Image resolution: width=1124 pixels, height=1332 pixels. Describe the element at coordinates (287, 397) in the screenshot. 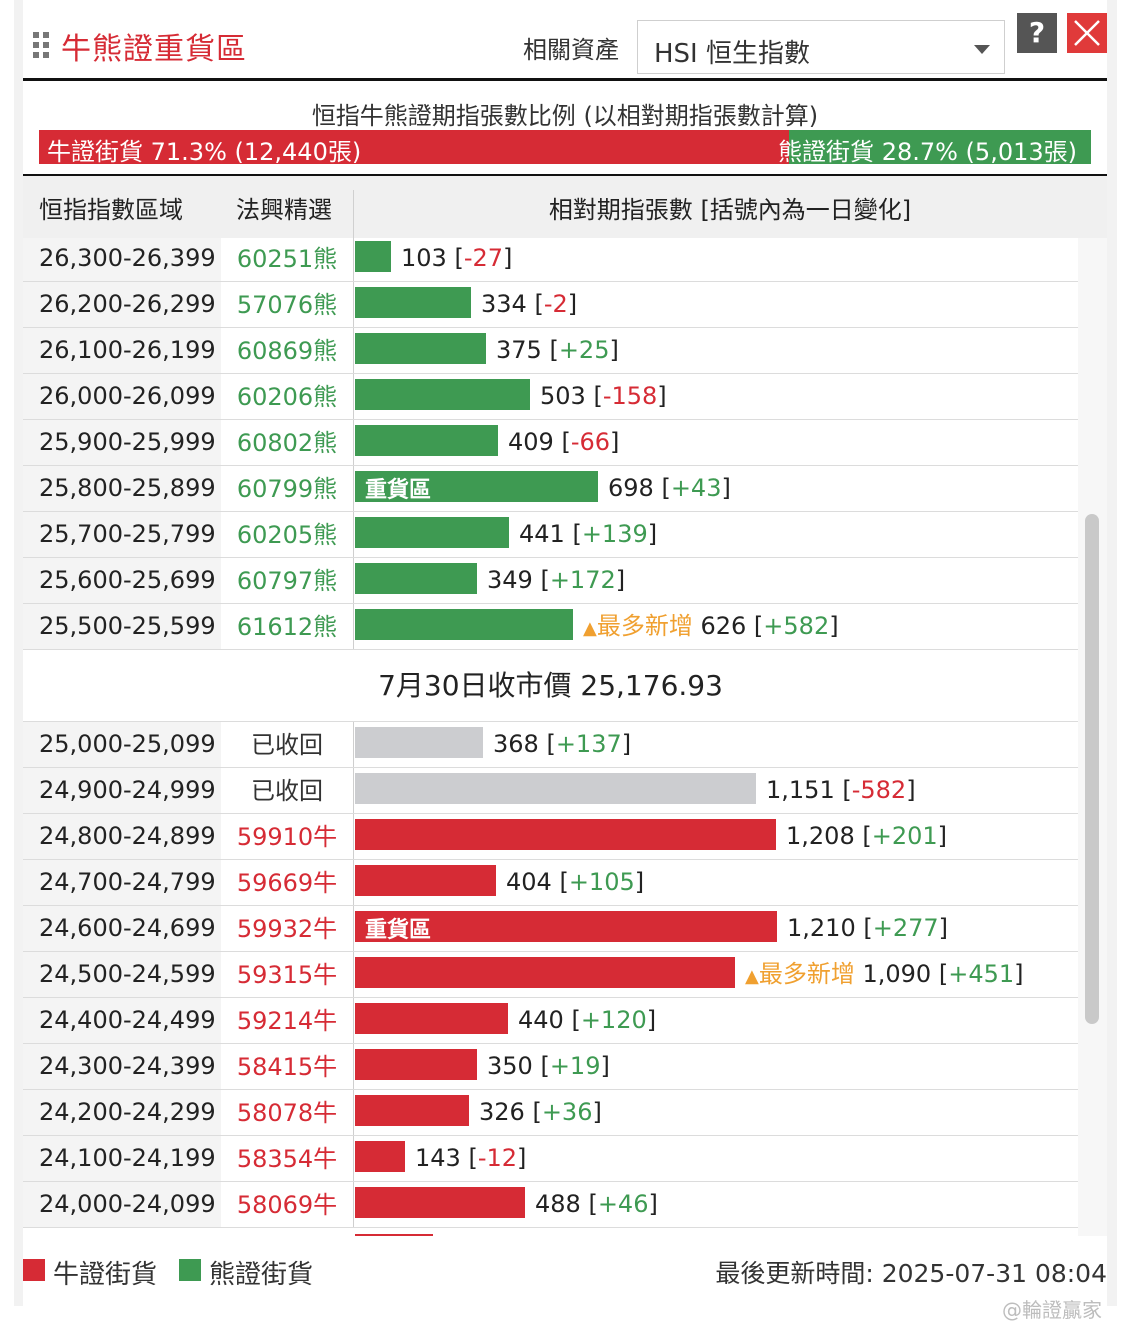

I see `warrant-code-link: 60206熊` at that location.